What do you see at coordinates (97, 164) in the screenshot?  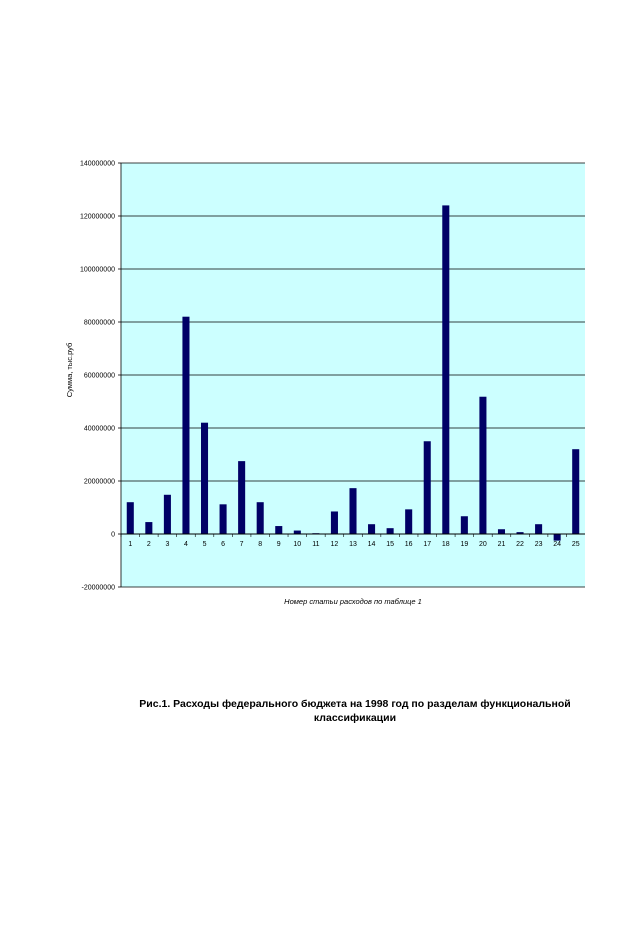 I see `y-tick-label: 140000000` at bounding box center [97, 164].